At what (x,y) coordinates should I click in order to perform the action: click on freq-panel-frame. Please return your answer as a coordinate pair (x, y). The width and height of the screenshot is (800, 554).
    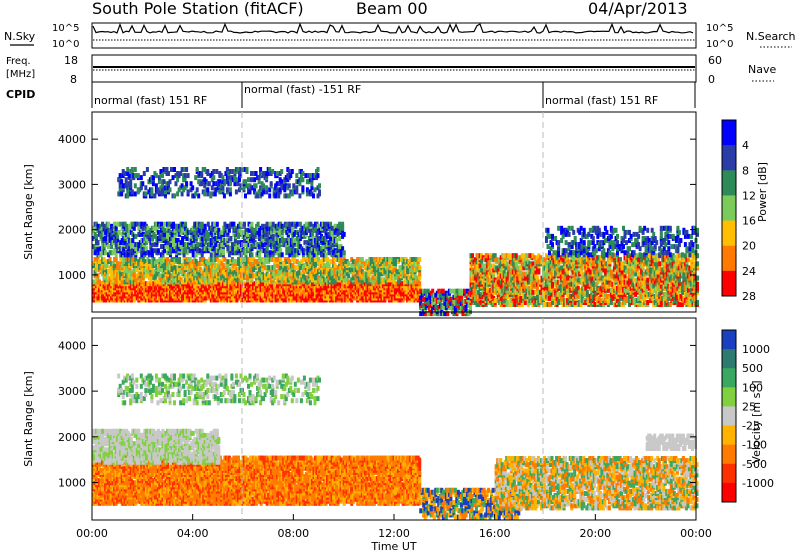
    Looking at the image, I should click on (394, 68).